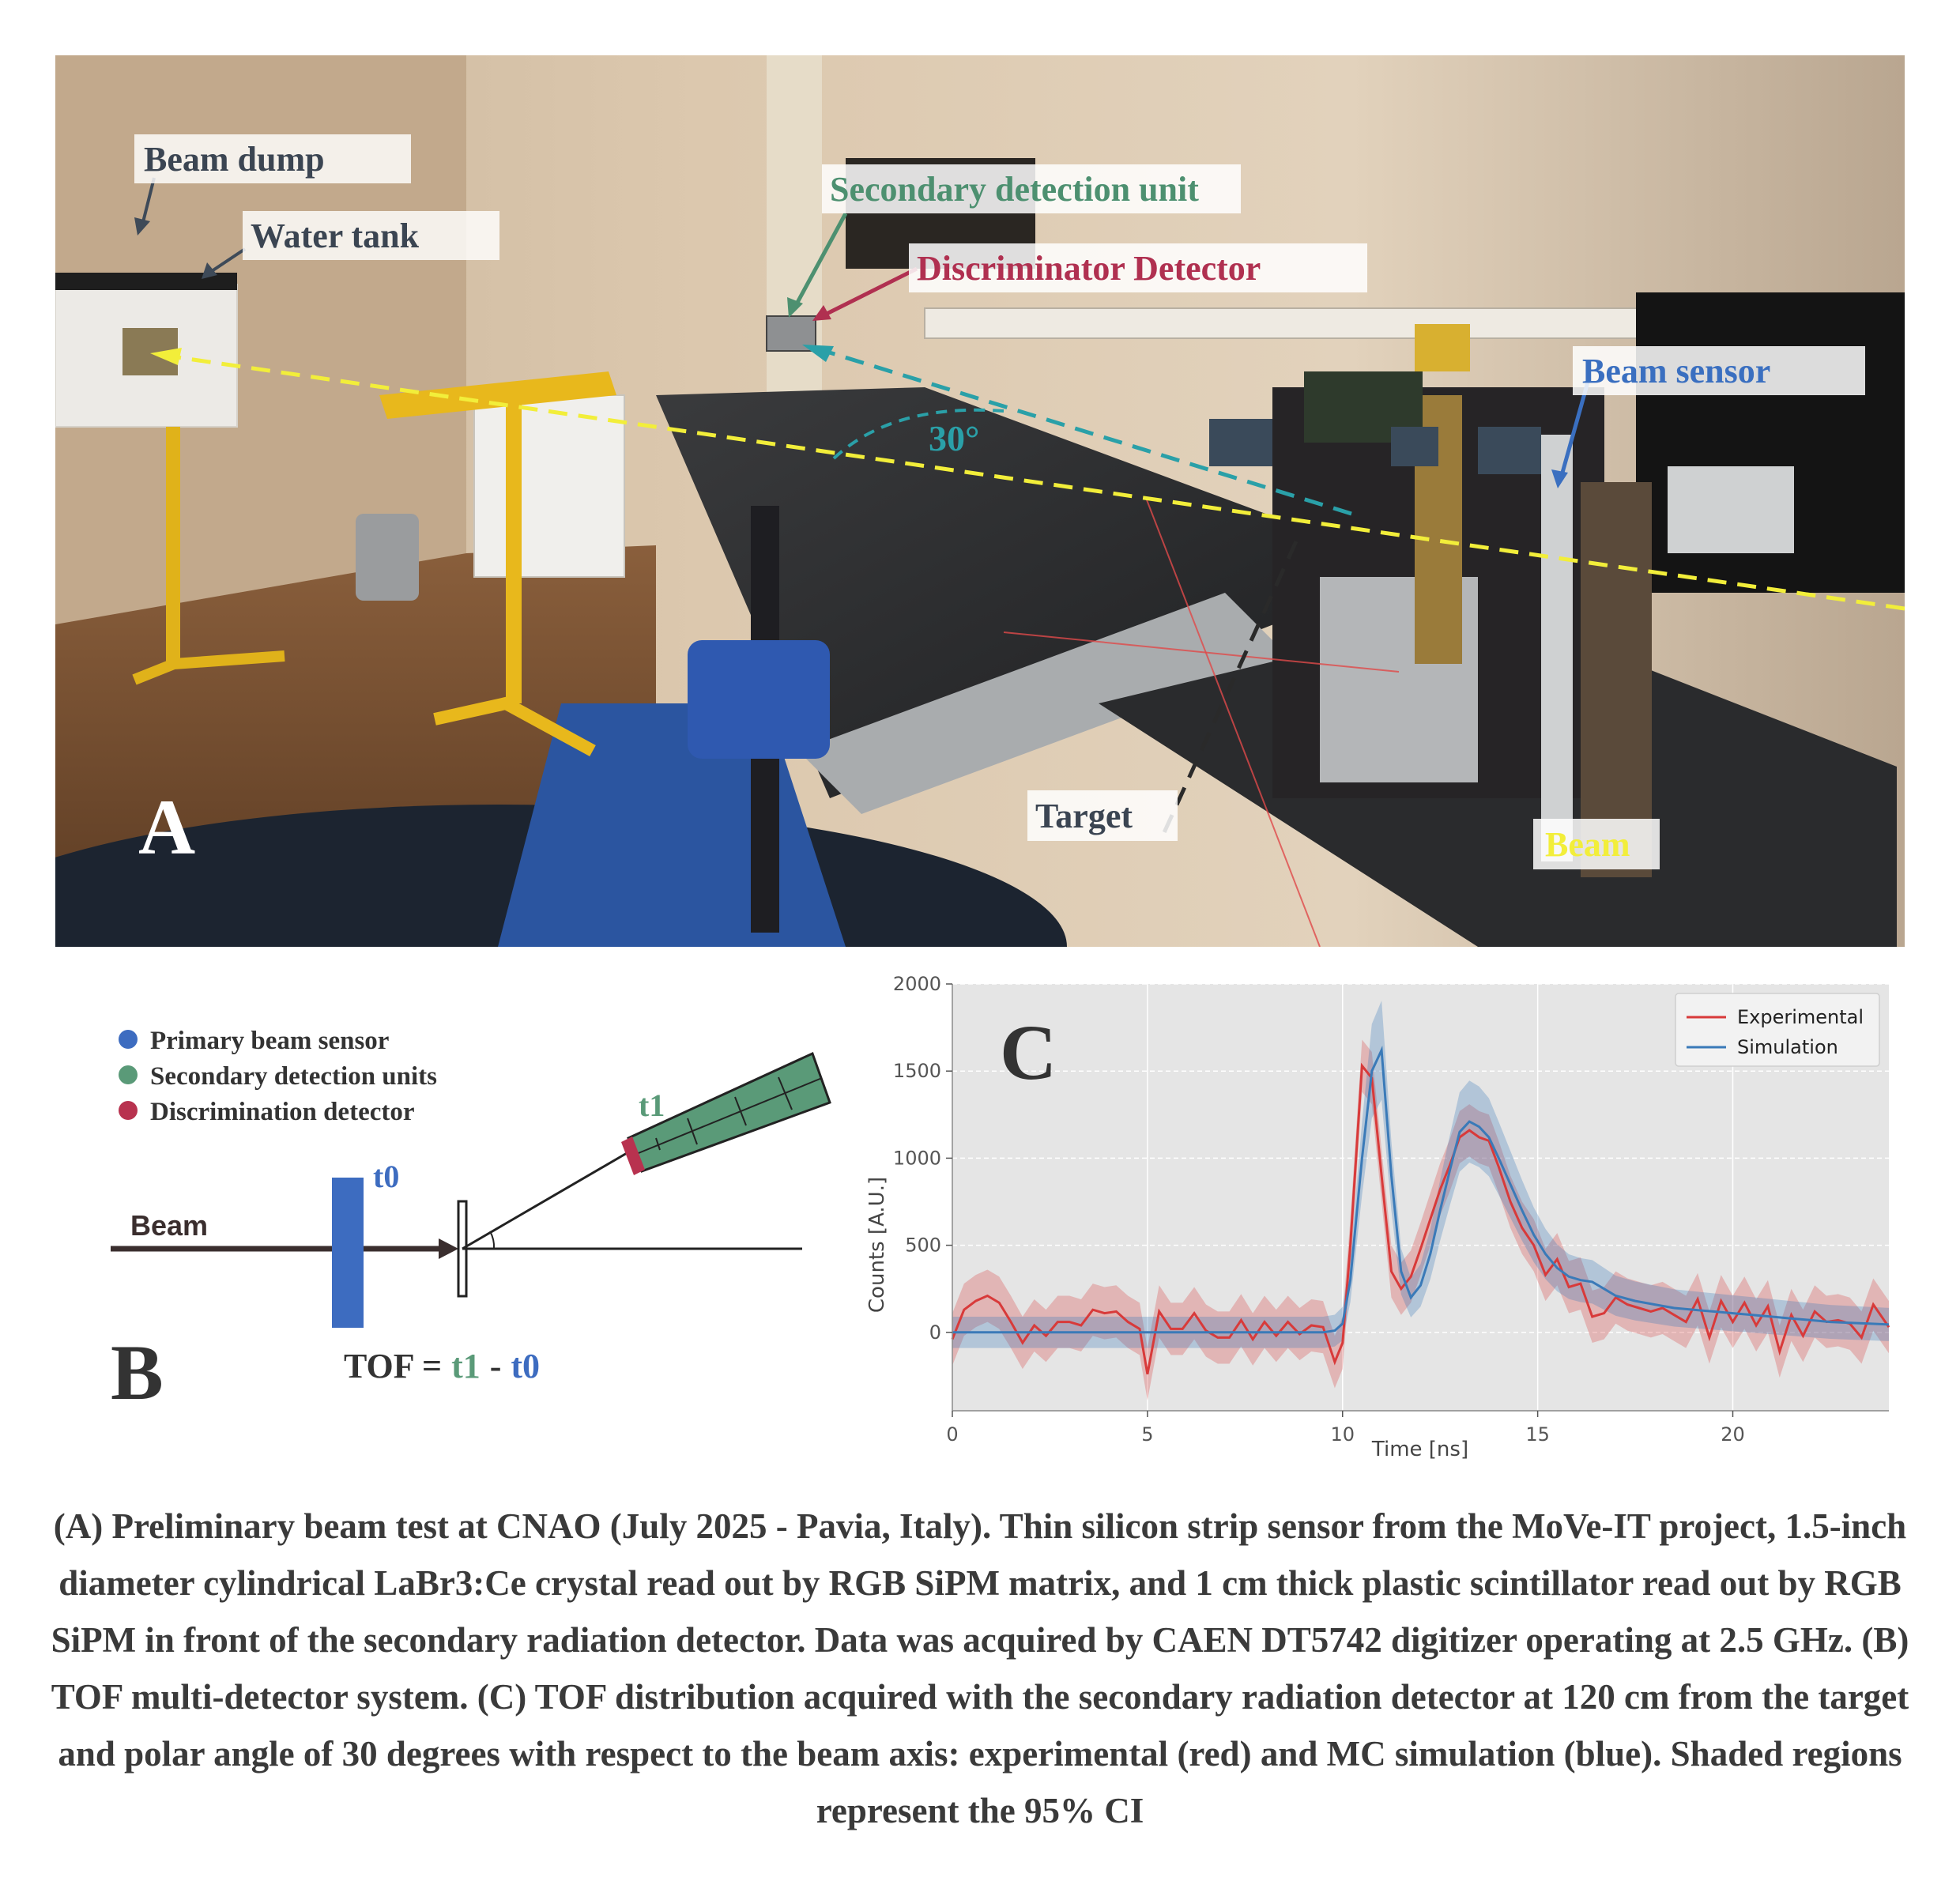 The image size is (1960, 1881). Describe the element at coordinates (148, 201) in the screenshot. I see `beam-dump-arrow` at that location.